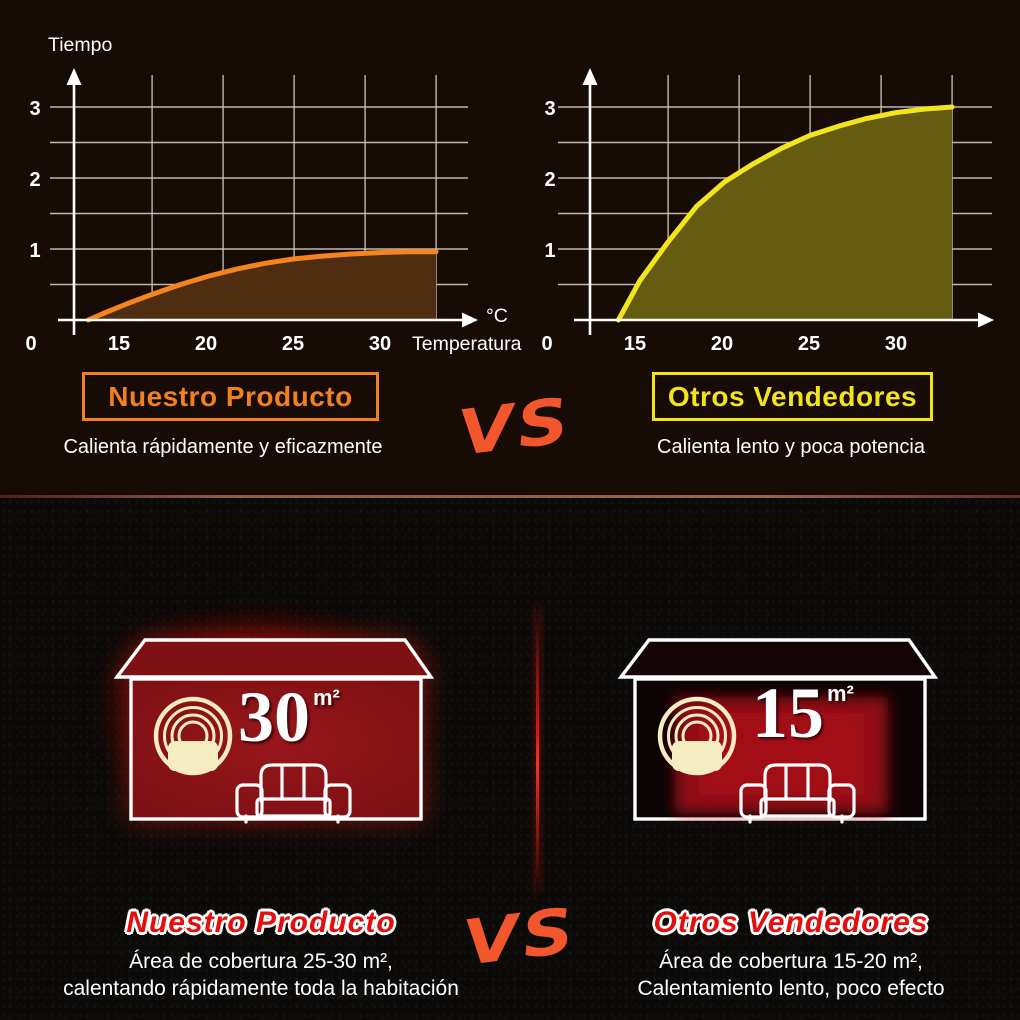  Describe the element at coordinates (261, 922) in the screenshot. I see `our-product-summary-title: Nuestro Producto` at that location.